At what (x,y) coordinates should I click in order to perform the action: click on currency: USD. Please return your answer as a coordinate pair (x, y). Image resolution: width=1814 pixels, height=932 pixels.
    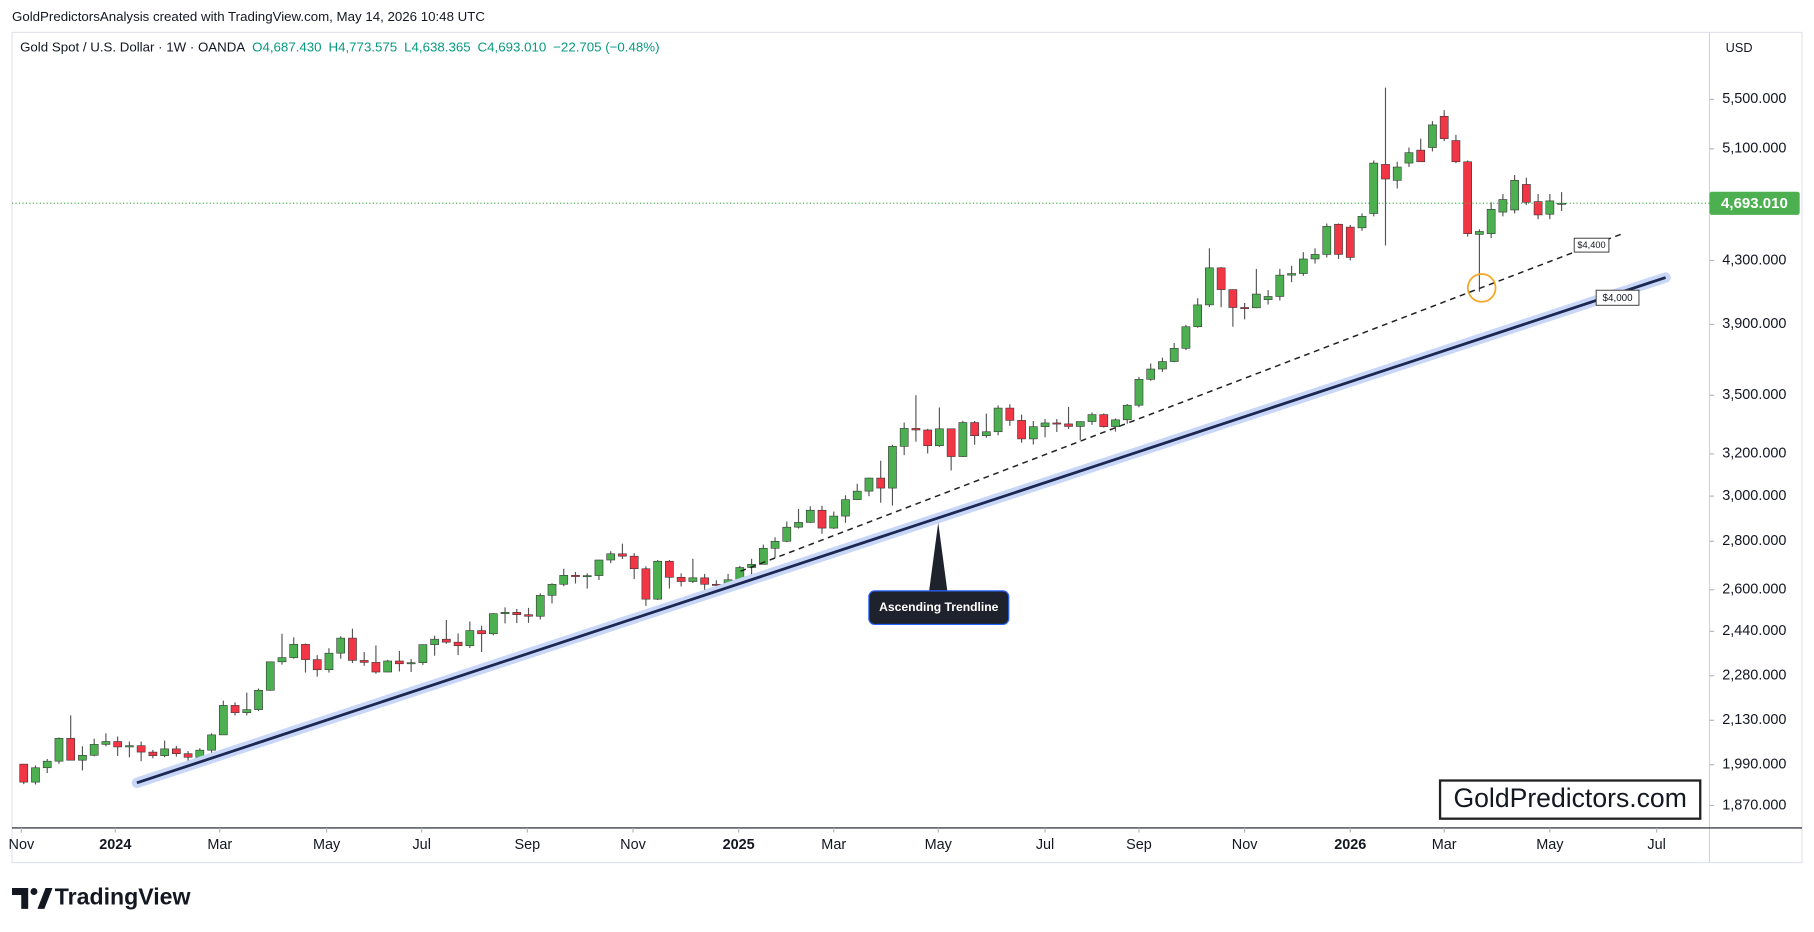
    Looking at the image, I should click on (1739, 47).